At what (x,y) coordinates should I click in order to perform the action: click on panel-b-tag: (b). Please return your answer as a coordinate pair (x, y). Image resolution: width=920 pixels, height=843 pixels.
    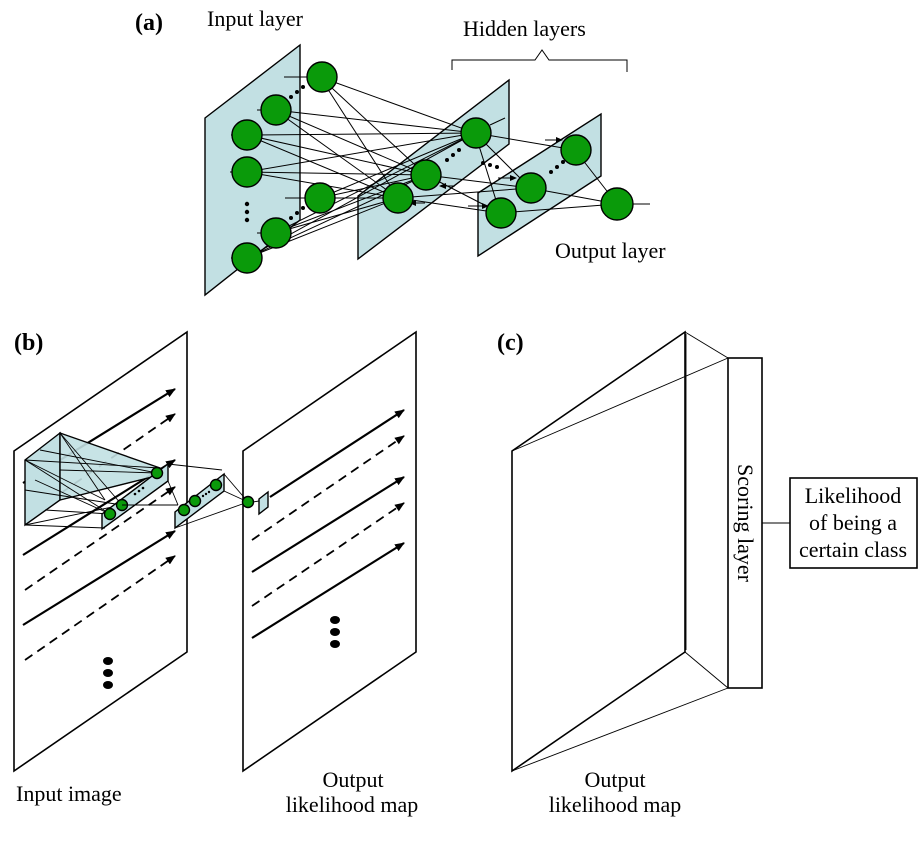
    Looking at the image, I should click on (28, 343).